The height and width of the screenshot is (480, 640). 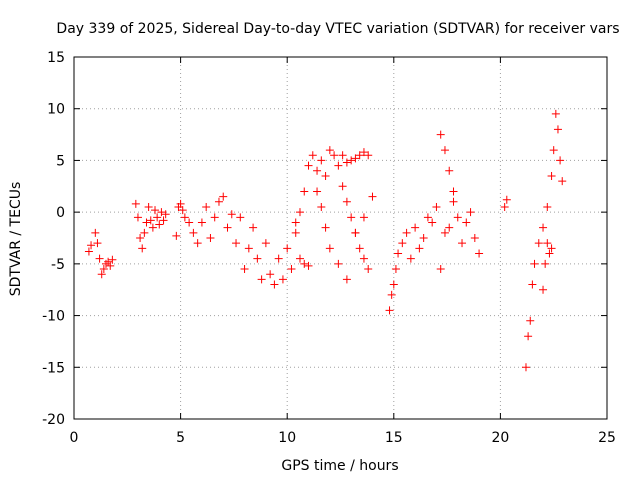 What do you see at coordinates (74, 438) in the screenshot?
I see `x-tick-label: 0` at bounding box center [74, 438].